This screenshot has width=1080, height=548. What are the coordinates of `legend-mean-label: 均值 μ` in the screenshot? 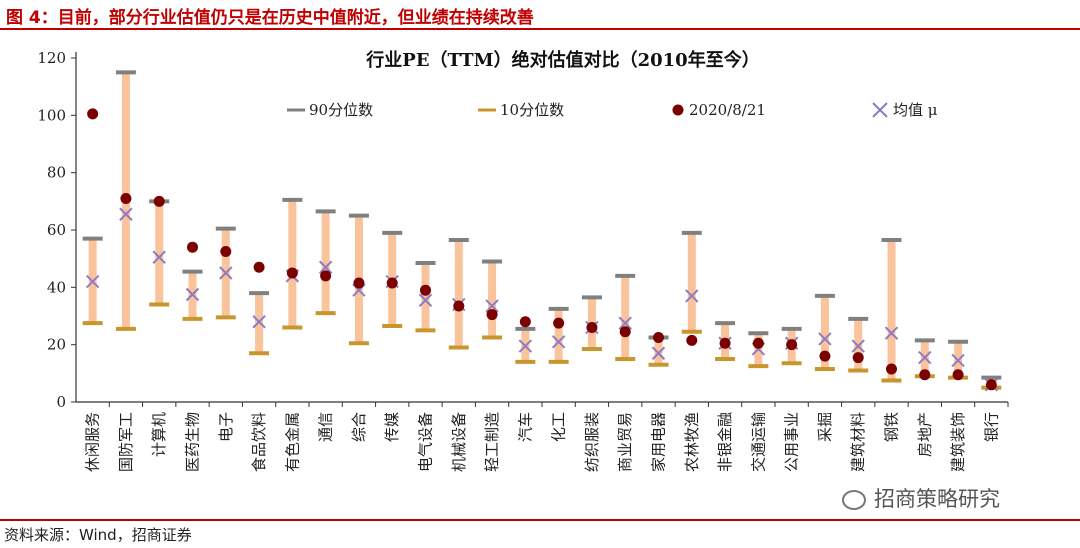 It's located at (915, 110).